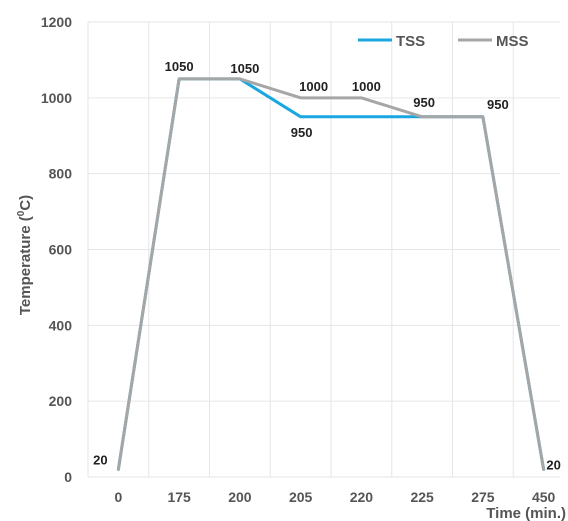 This screenshot has width=568, height=521. Describe the element at coordinates (61, 325) in the screenshot. I see `y-tick-label: 400` at that location.